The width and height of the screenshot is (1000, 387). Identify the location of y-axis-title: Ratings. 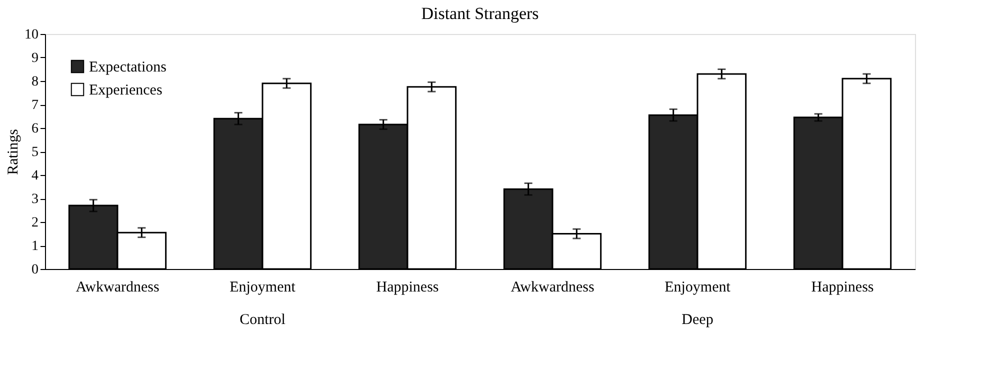
(14, 151).